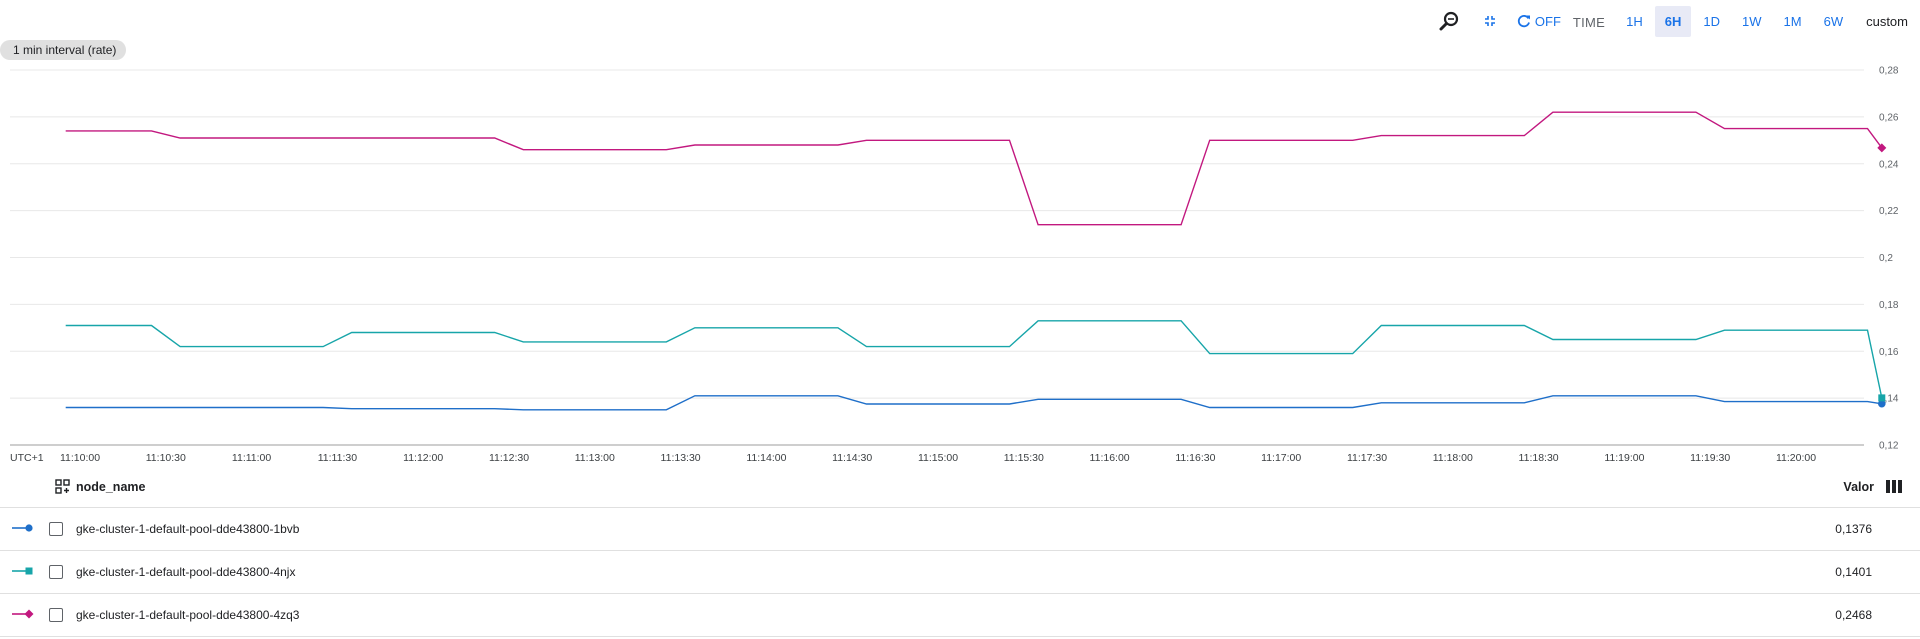 The height and width of the screenshot is (639, 1920). What do you see at coordinates (1752, 21) in the screenshot?
I see `range-1w-button: 1W` at bounding box center [1752, 21].